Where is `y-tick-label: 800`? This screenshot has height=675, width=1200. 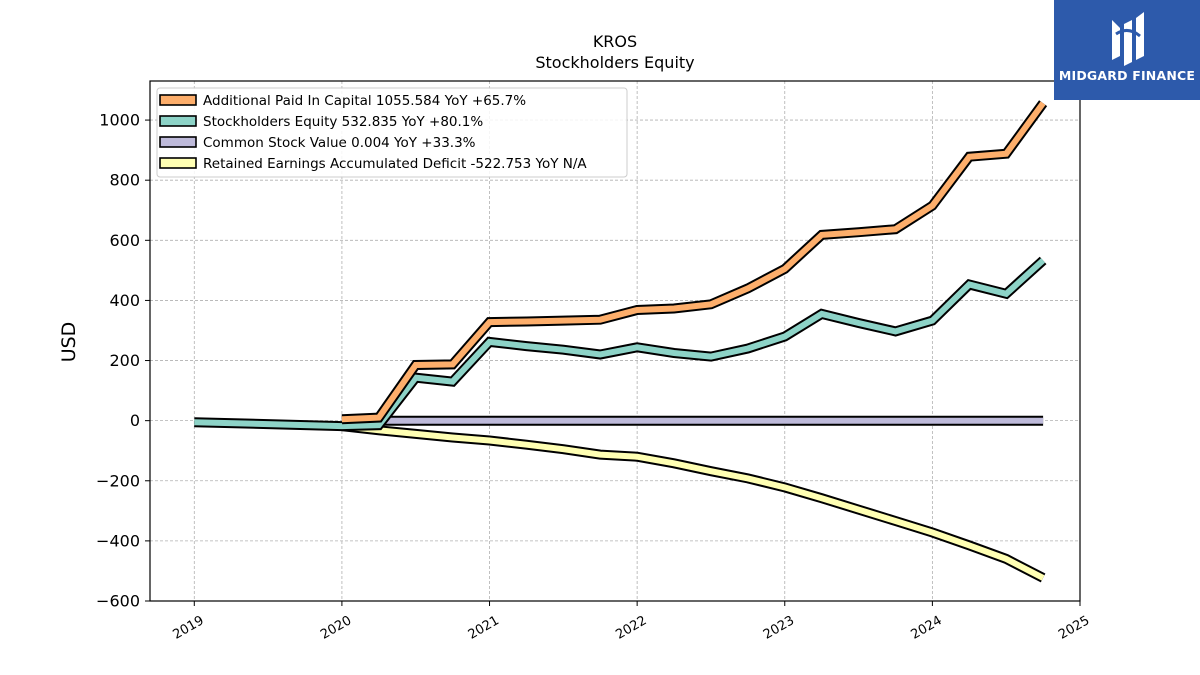
y-tick-label: 800 is located at coordinates (124, 180).